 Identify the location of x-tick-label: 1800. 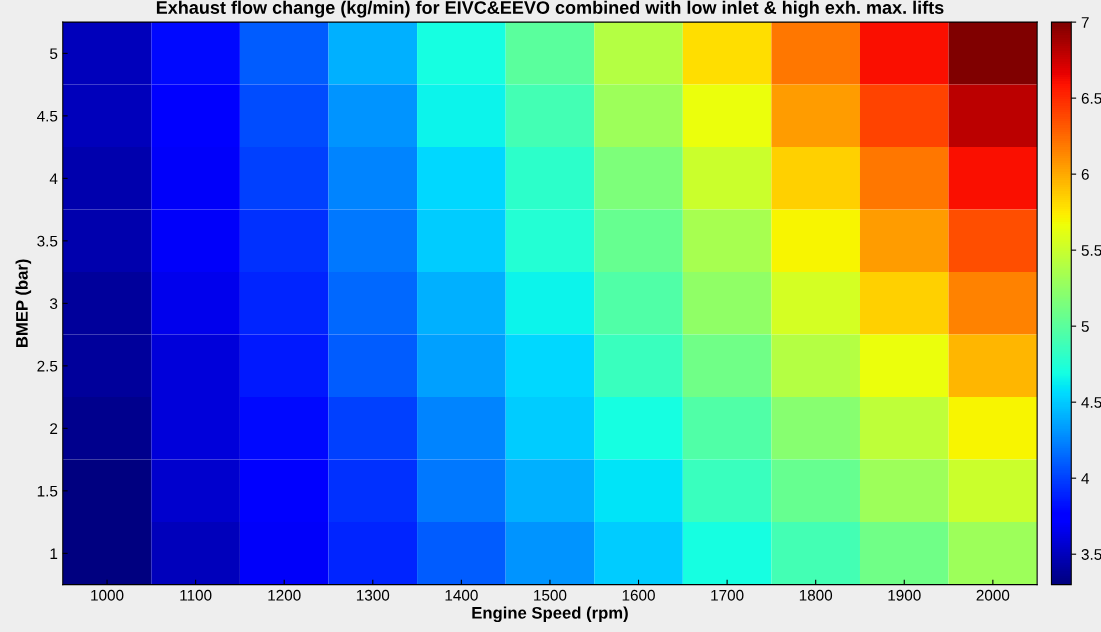
(816, 595).